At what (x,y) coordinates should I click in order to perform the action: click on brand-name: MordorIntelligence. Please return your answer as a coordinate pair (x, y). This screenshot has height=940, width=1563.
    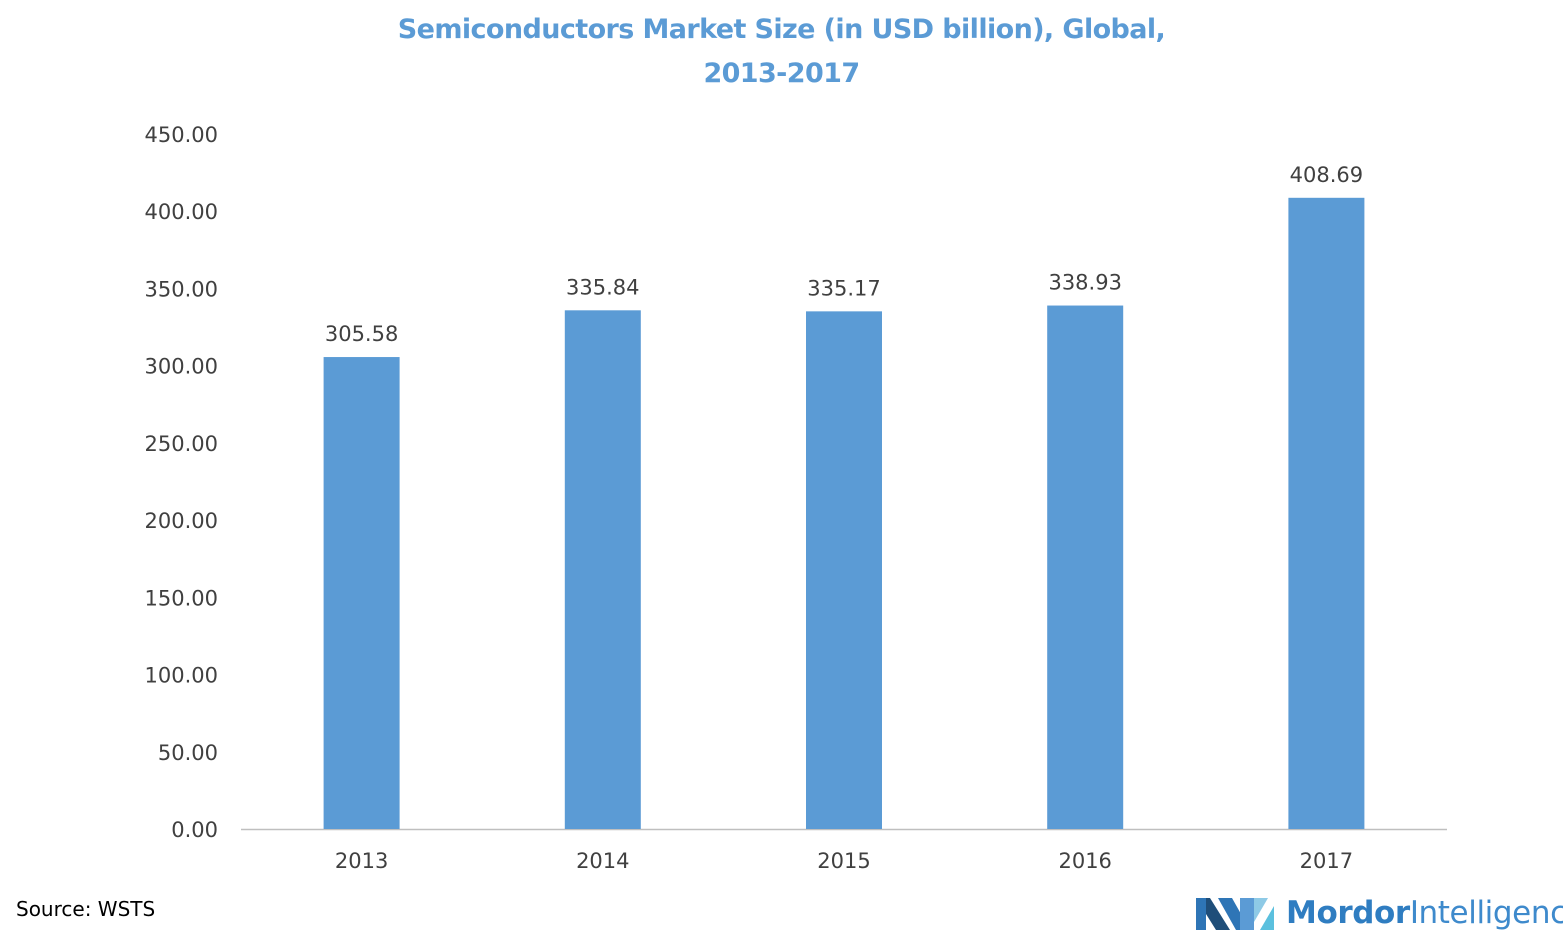
    Looking at the image, I should click on (1424, 913).